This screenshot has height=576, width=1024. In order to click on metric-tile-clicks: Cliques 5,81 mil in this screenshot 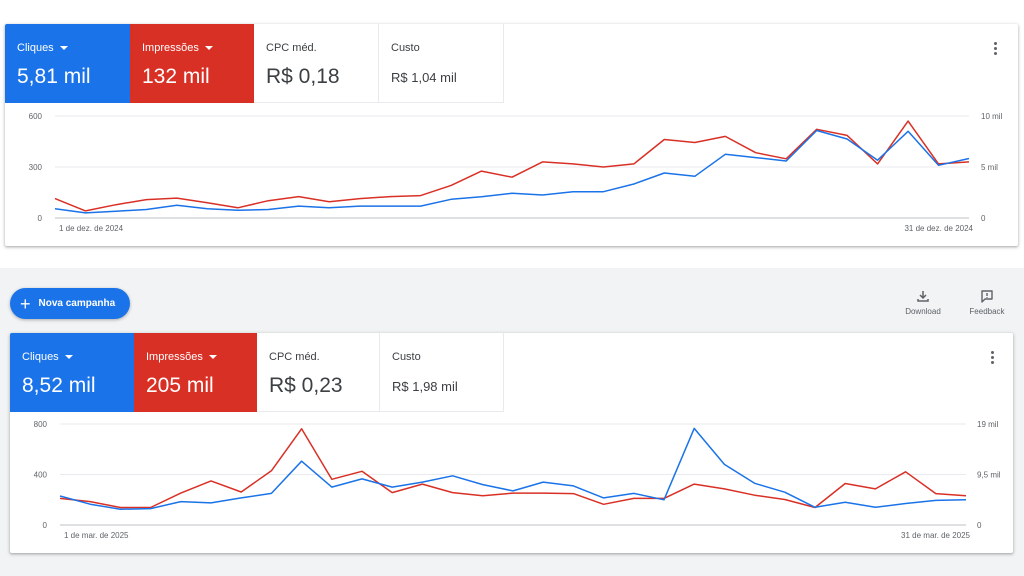, I will do `click(67, 63)`.